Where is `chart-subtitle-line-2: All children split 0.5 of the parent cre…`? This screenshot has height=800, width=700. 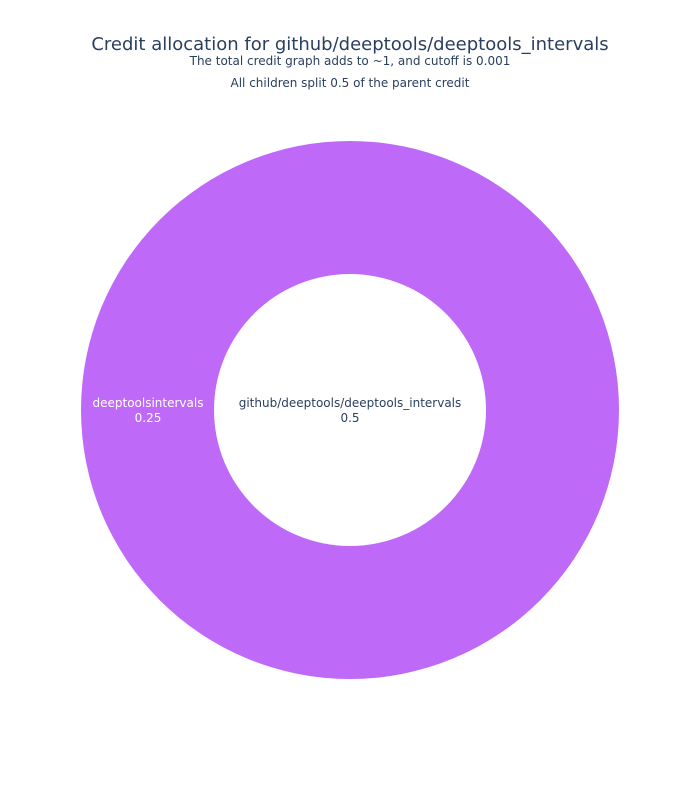
chart-subtitle-line-2: All children split 0.5 of the parent cre… is located at coordinates (350, 83).